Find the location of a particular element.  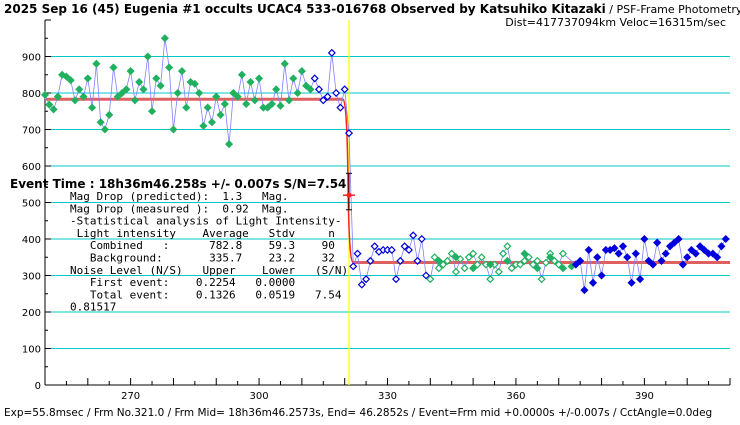

chart-subtitle-distance: Dist=417737094km Veloc=16315m/sec is located at coordinates (615, 22).